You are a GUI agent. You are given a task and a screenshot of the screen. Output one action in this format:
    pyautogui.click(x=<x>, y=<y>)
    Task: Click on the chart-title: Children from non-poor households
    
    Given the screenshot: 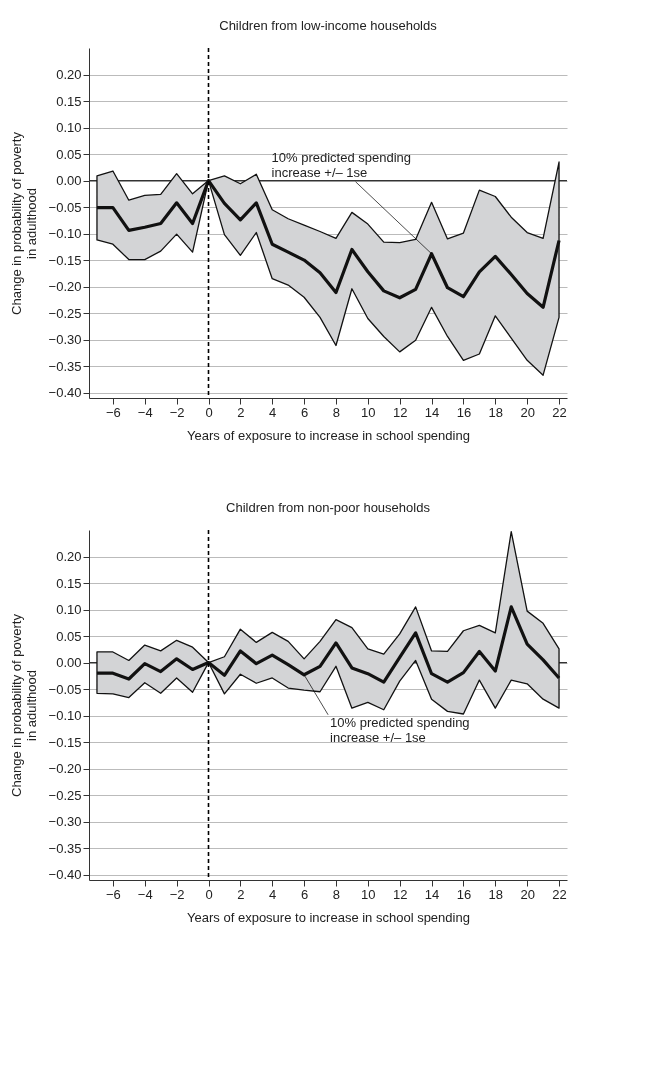 What is the action you would take?
    pyautogui.click(x=328, y=508)
    